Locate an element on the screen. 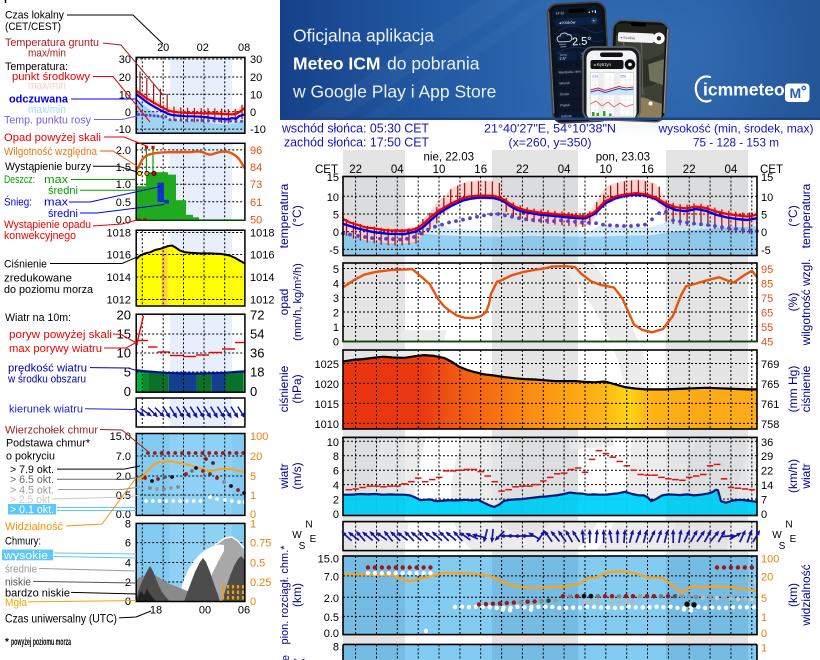 This screenshot has width=820, height=660. svg-text: 61 is located at coordinates (256, 203).